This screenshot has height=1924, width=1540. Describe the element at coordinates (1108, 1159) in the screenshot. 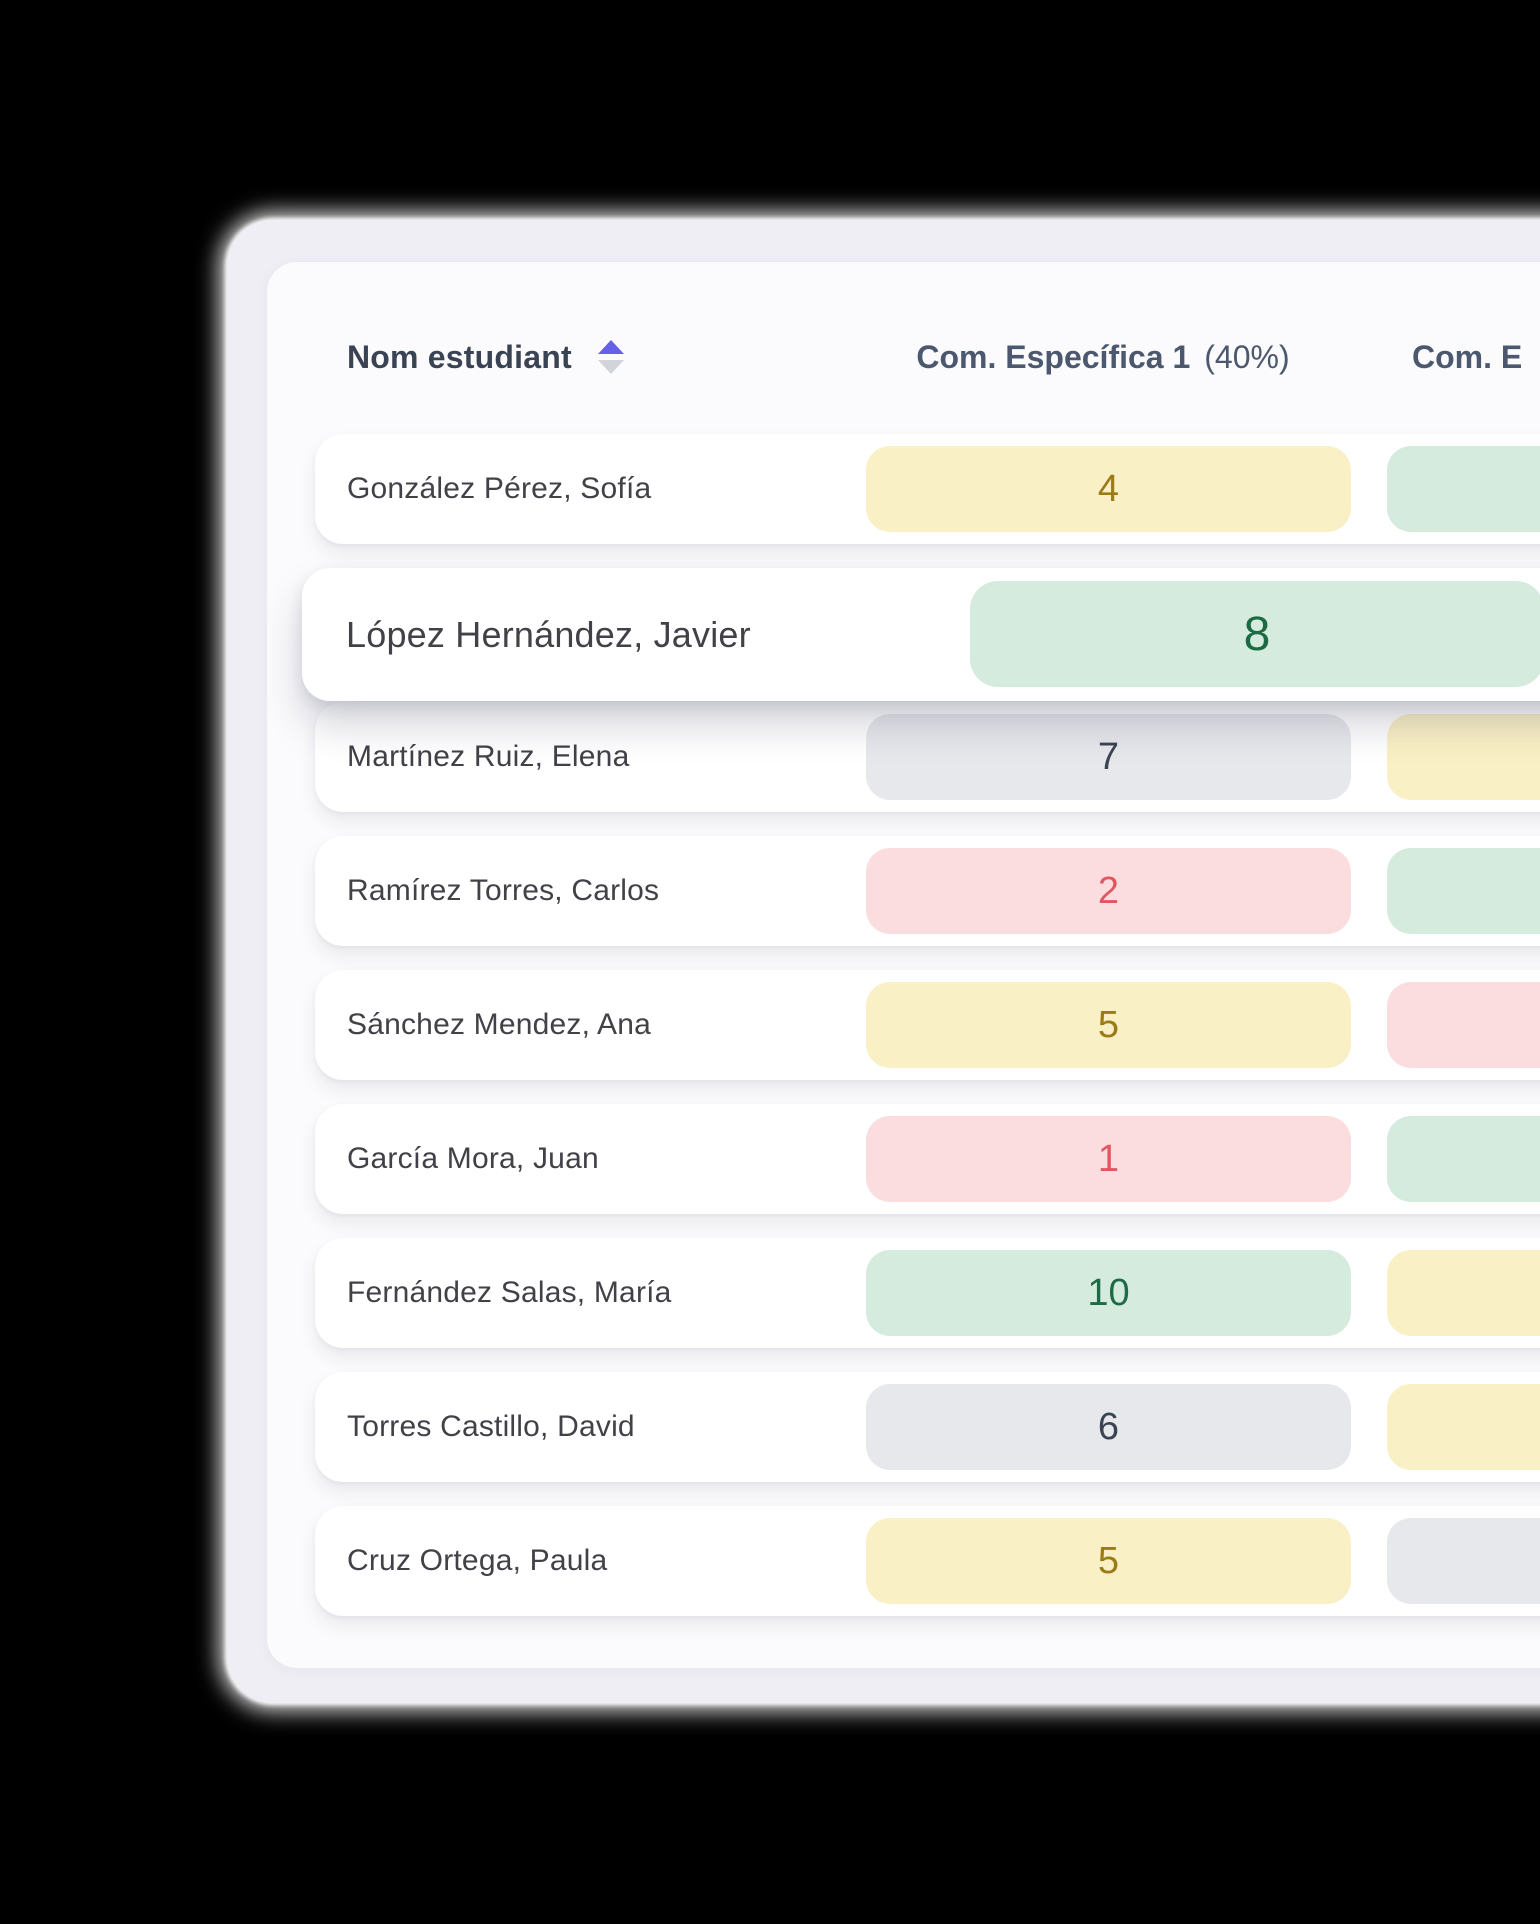

I see `score-pill-com1: 1` at that location.